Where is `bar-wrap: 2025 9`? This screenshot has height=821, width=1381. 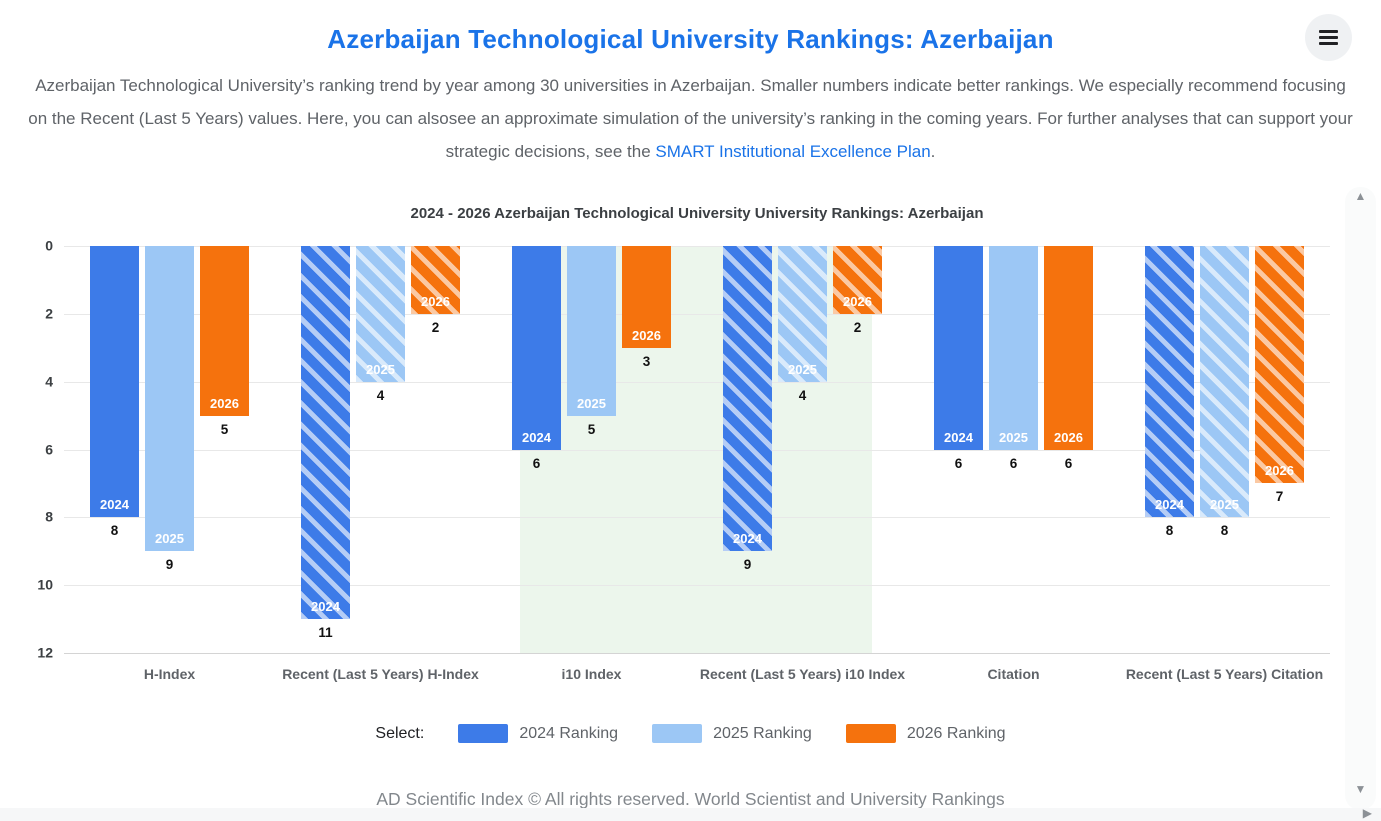
bar-wrap: 2025 9 is located at coordinates (169, 409).